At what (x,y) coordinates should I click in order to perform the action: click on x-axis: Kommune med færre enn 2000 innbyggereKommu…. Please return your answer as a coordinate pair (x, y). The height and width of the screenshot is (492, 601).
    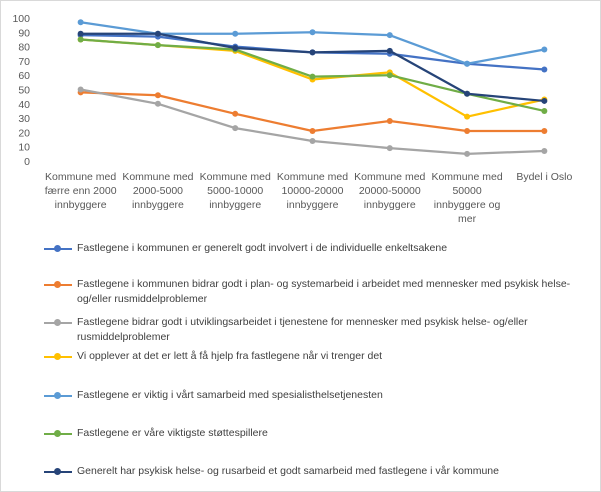
    Looking at the image, I should click on (309, 198).